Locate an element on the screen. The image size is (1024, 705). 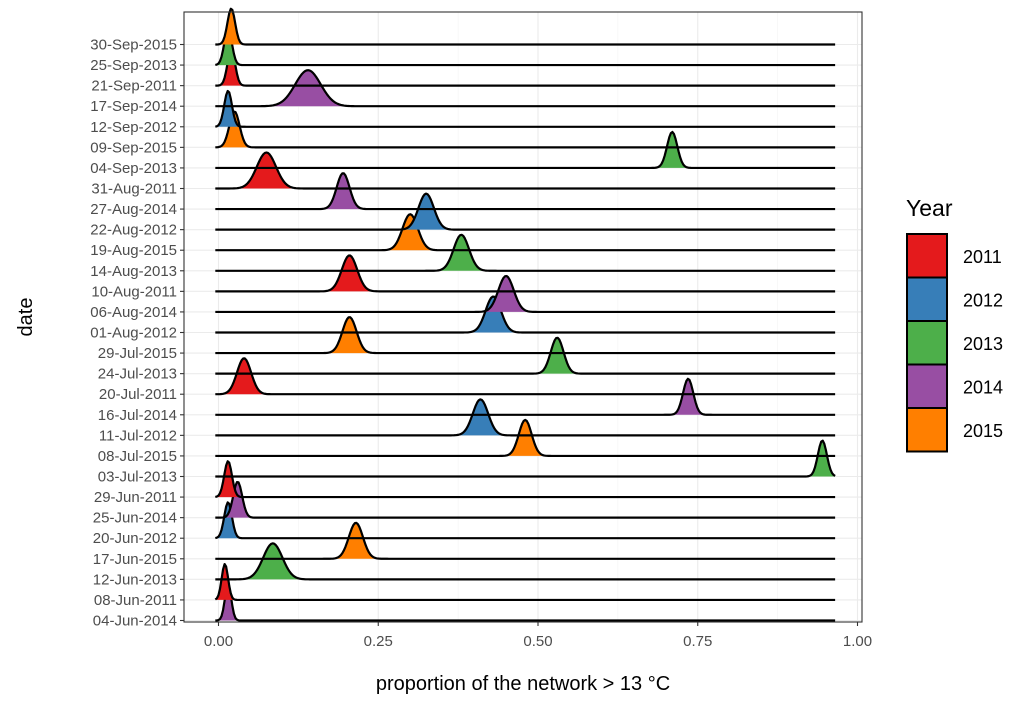
y-tick-label: 22-Aug-2012 is located at coordinates (133, 230).